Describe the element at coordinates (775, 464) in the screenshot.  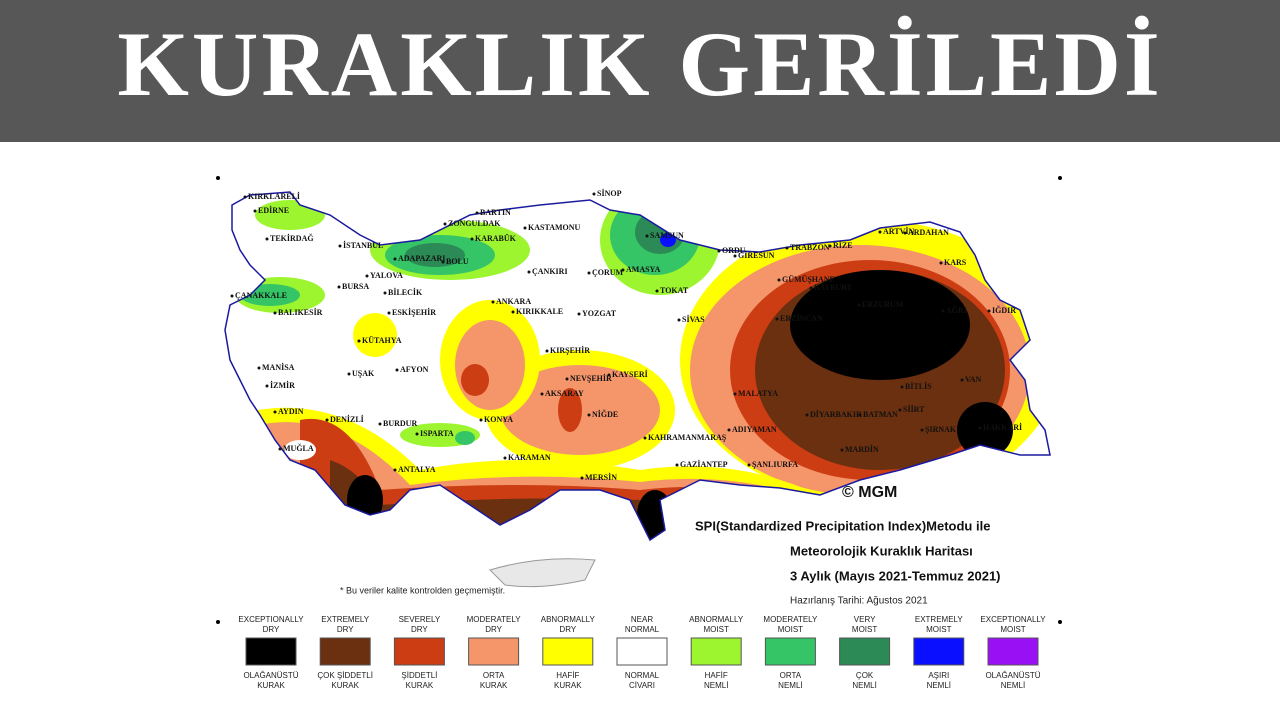
I see `city-label: ŞANLIURFA` at that location.